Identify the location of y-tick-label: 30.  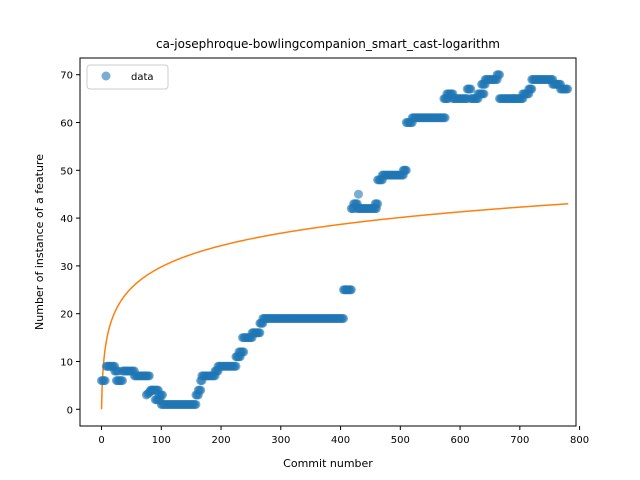
(66, 267).